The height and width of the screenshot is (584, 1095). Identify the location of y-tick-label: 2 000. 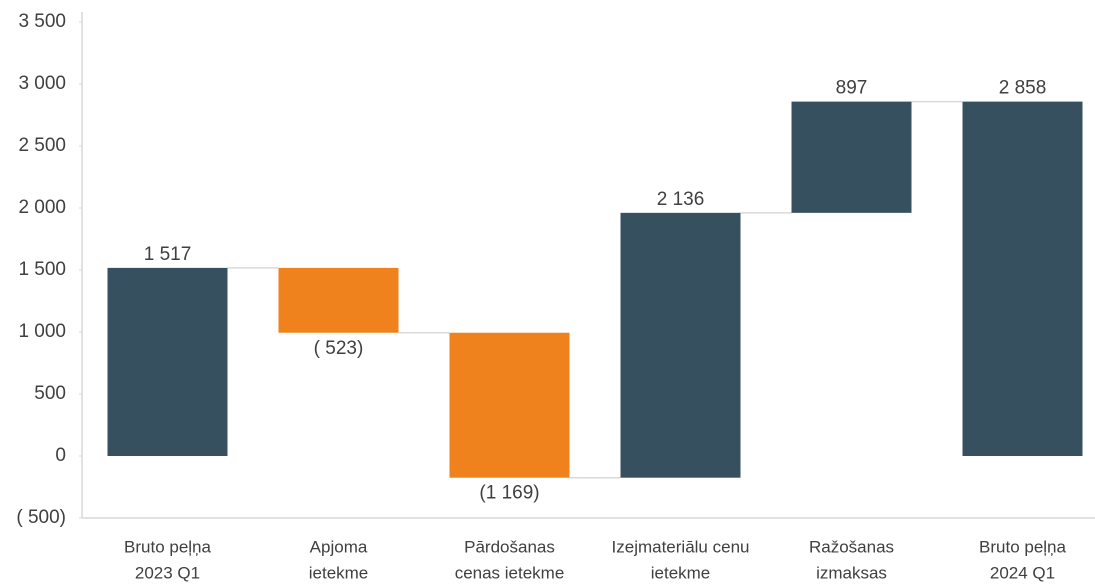
(42, 207).